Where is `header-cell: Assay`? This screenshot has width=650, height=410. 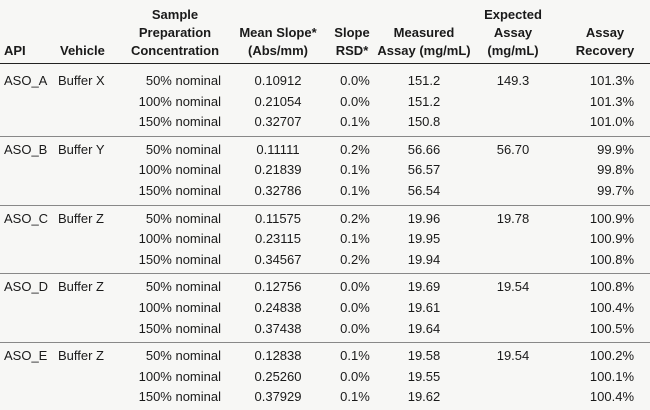 header-cell: Assay is located at coordinates (513, 32).